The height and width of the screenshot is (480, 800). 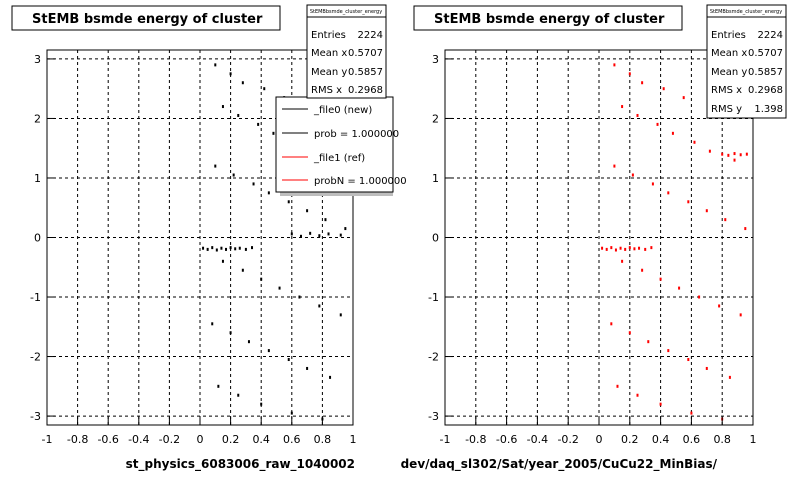 I want to click on y-tick-label: -2, so click(x=433, y=357).